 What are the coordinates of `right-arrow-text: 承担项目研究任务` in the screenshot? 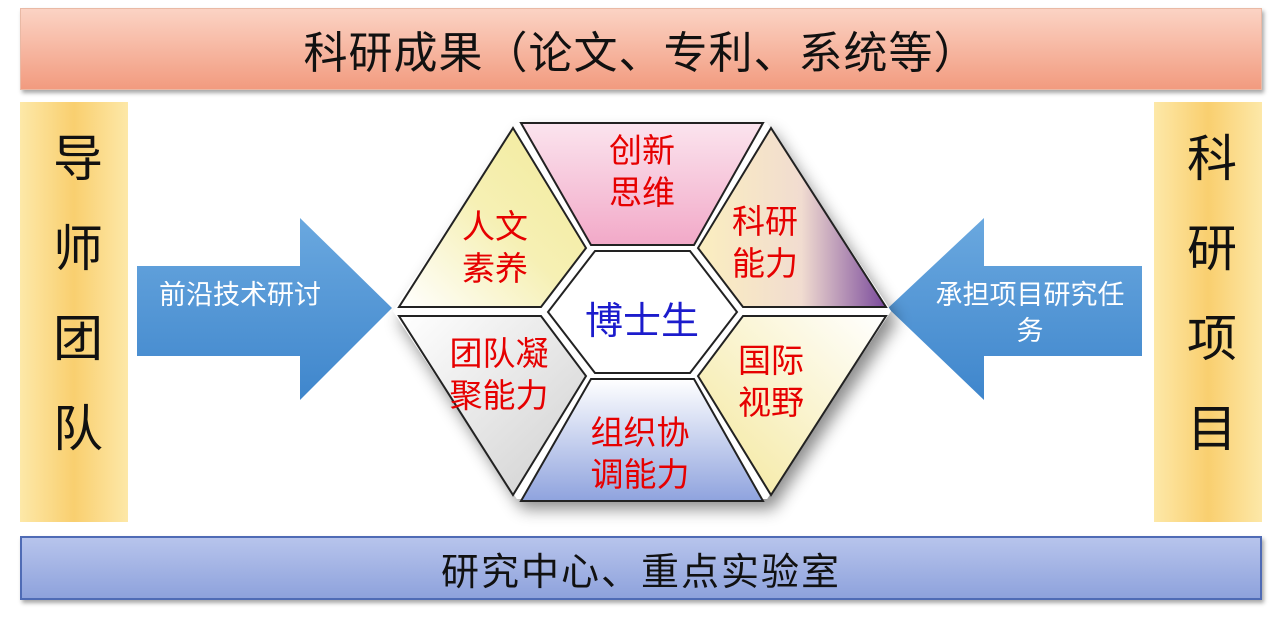 It's located at (1030, 313).